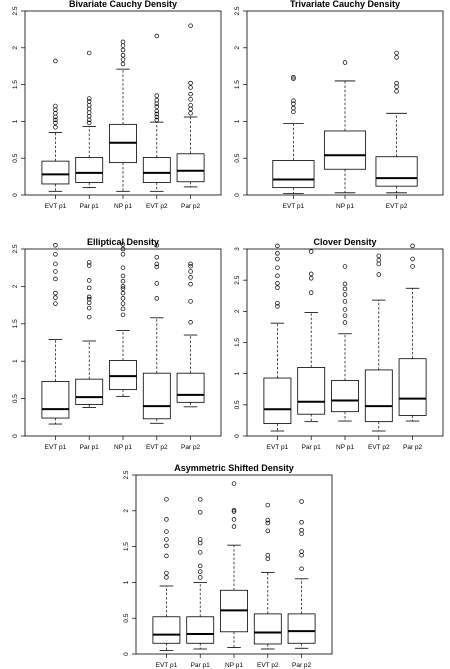 This screenshot has height=669, width=450. What do you see at coordinates (123, 4) in the screenshot?
I see `chart-title: Bivariate Cauchy Density` at bounding box center [123, 4].